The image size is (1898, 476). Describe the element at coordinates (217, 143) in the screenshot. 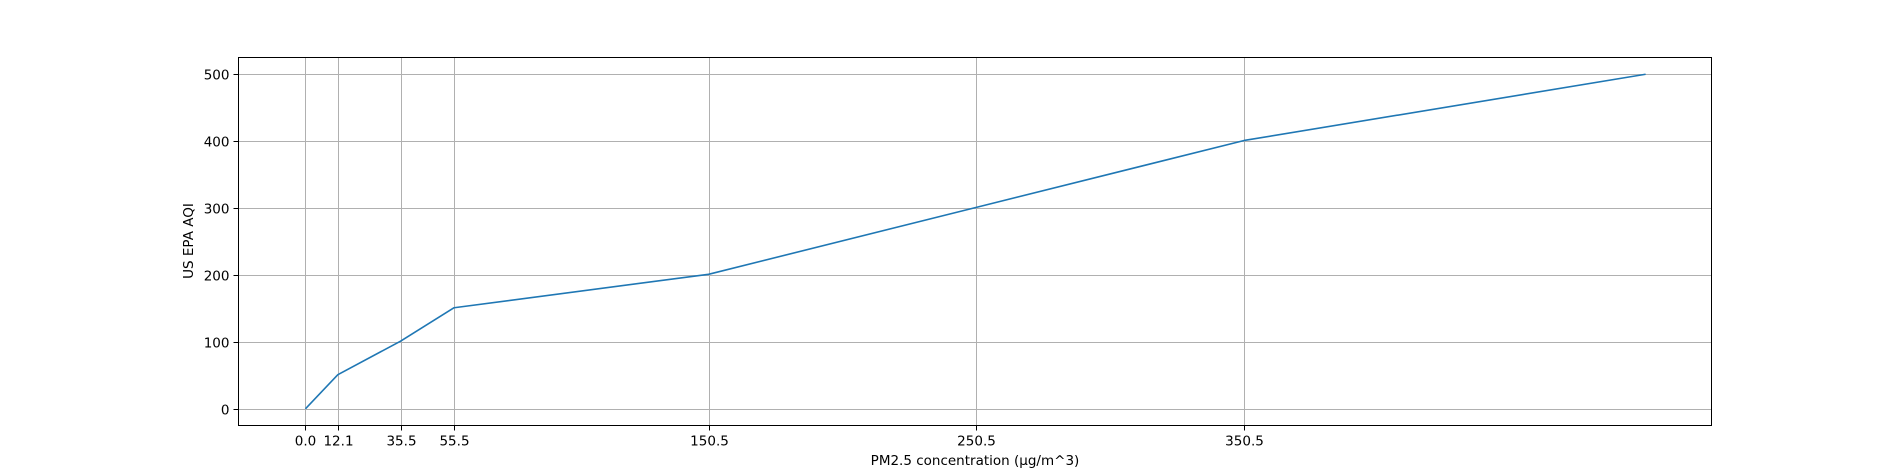

I see `y-tick-label: 400` at that location.